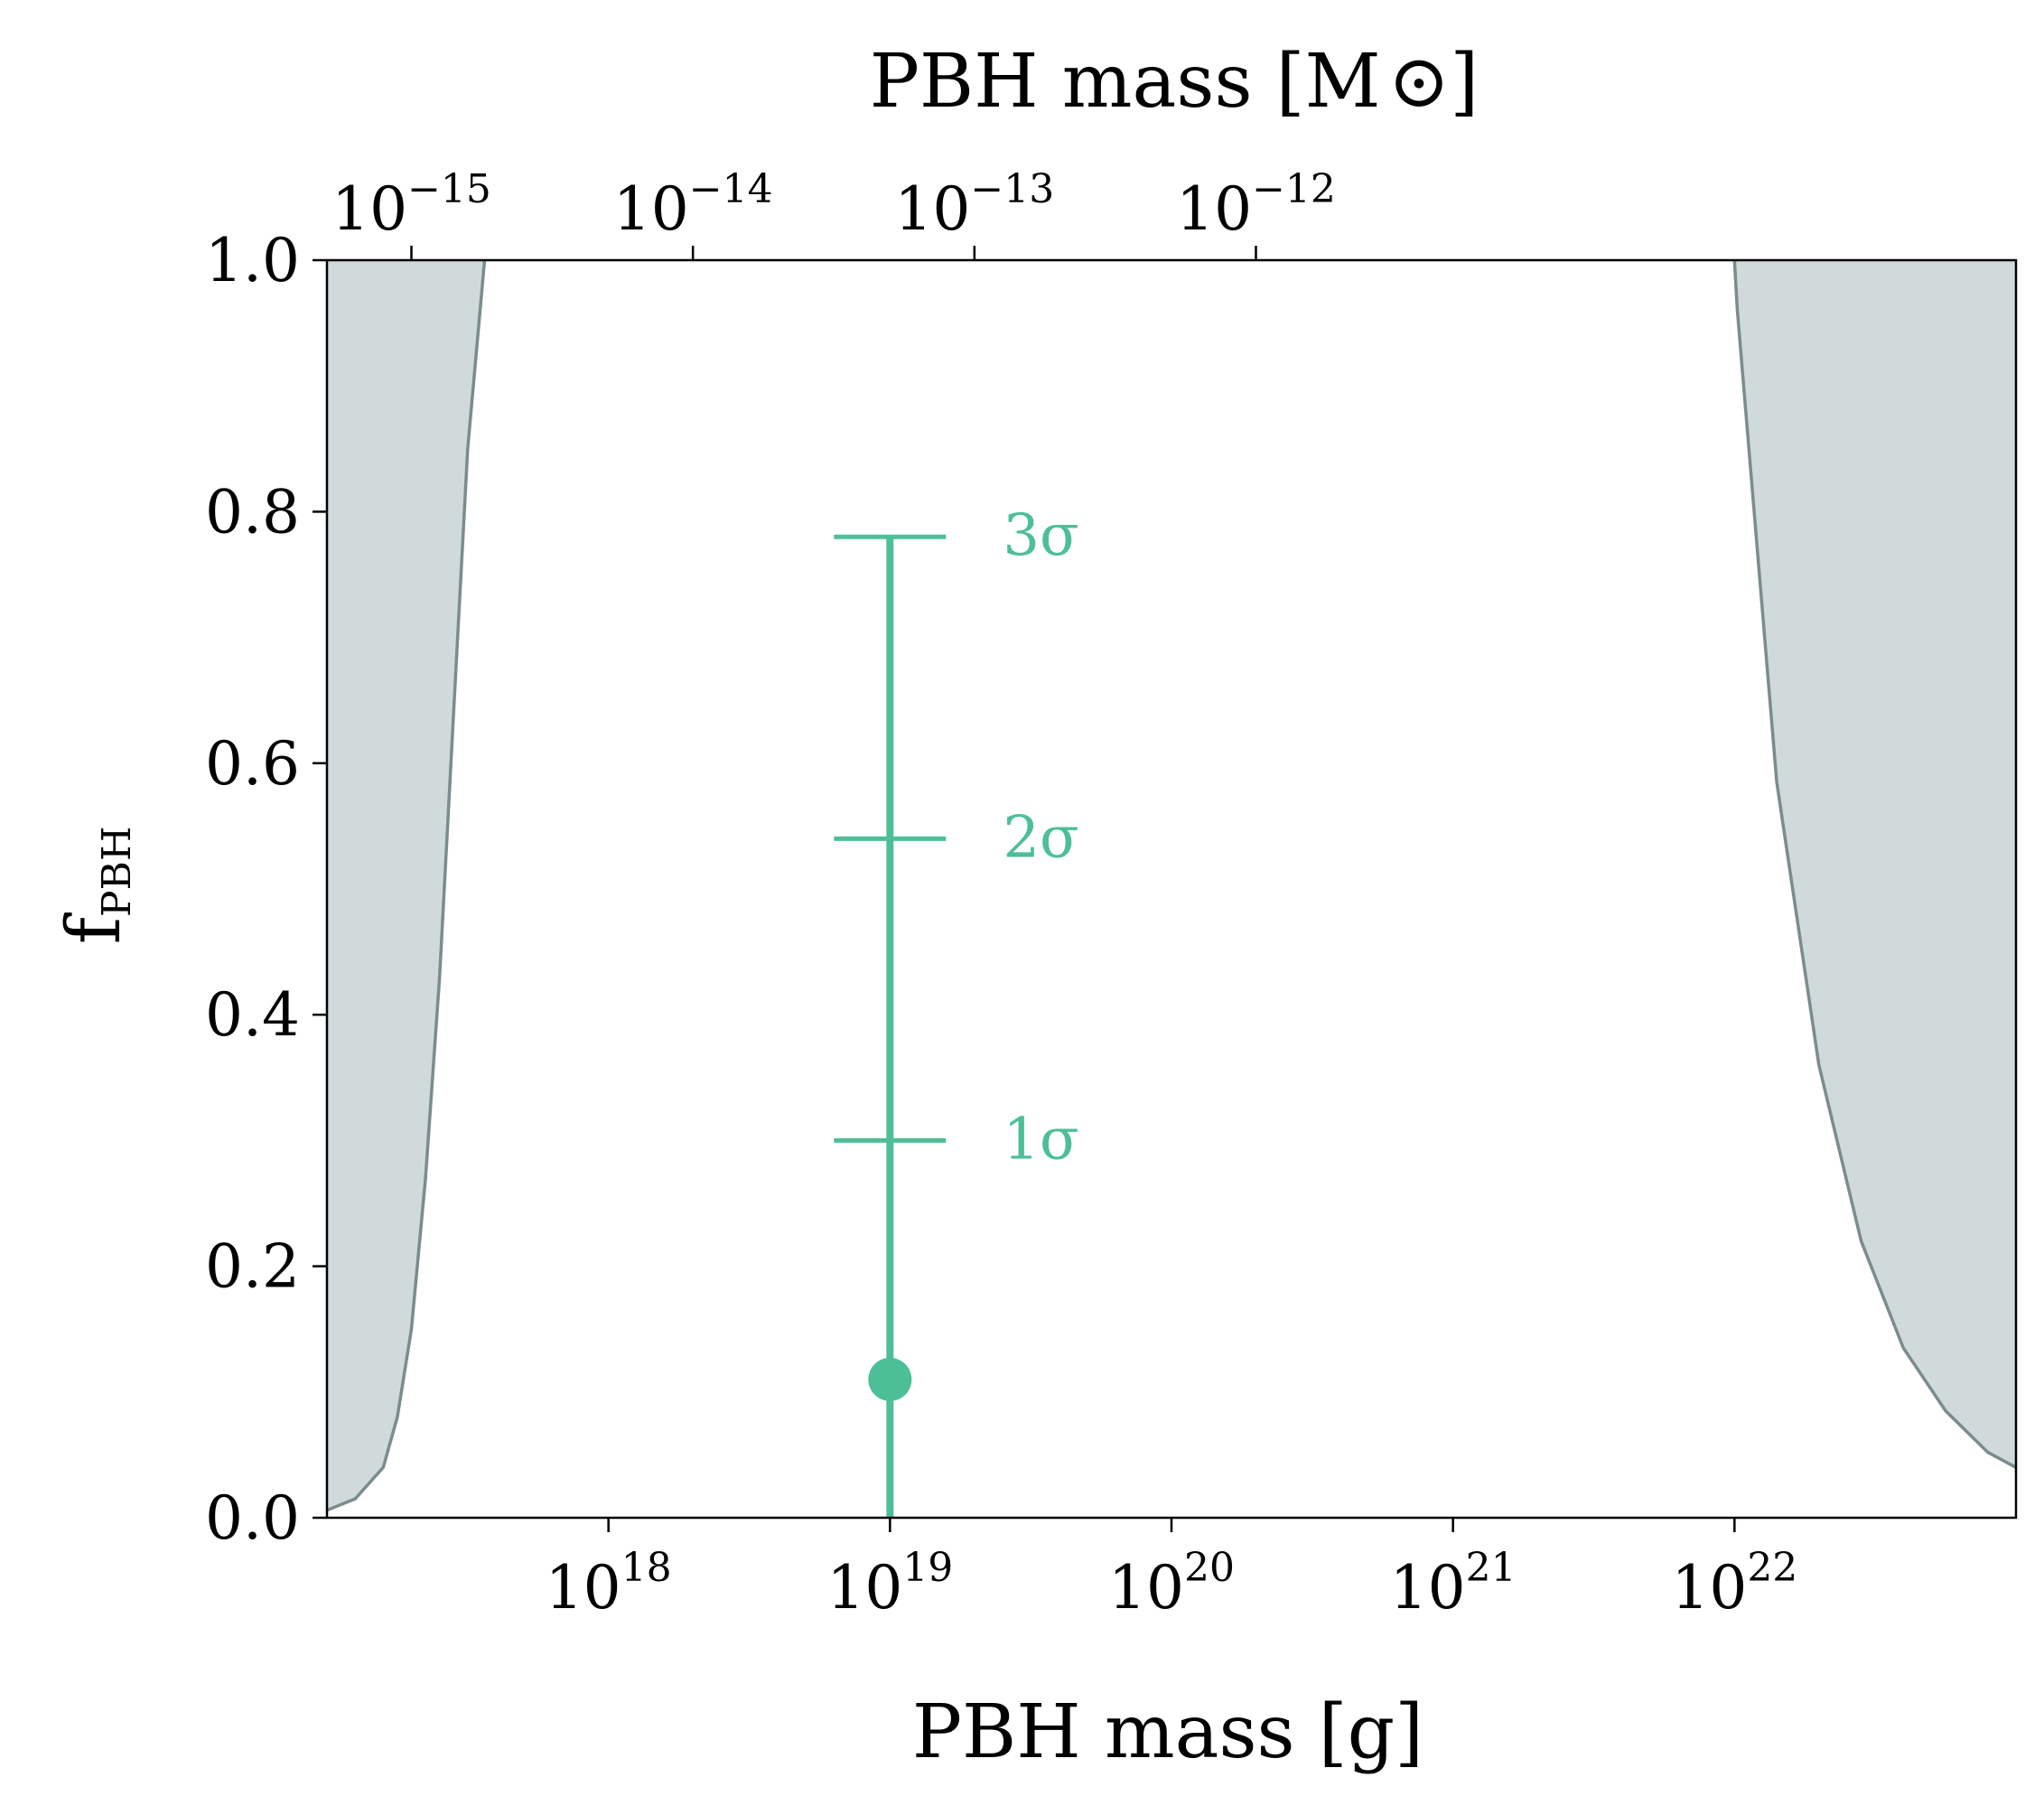 This screenshot has width=2044, height=1796. I want to click on x-tick-label: 1022, so click(1734, 1584).